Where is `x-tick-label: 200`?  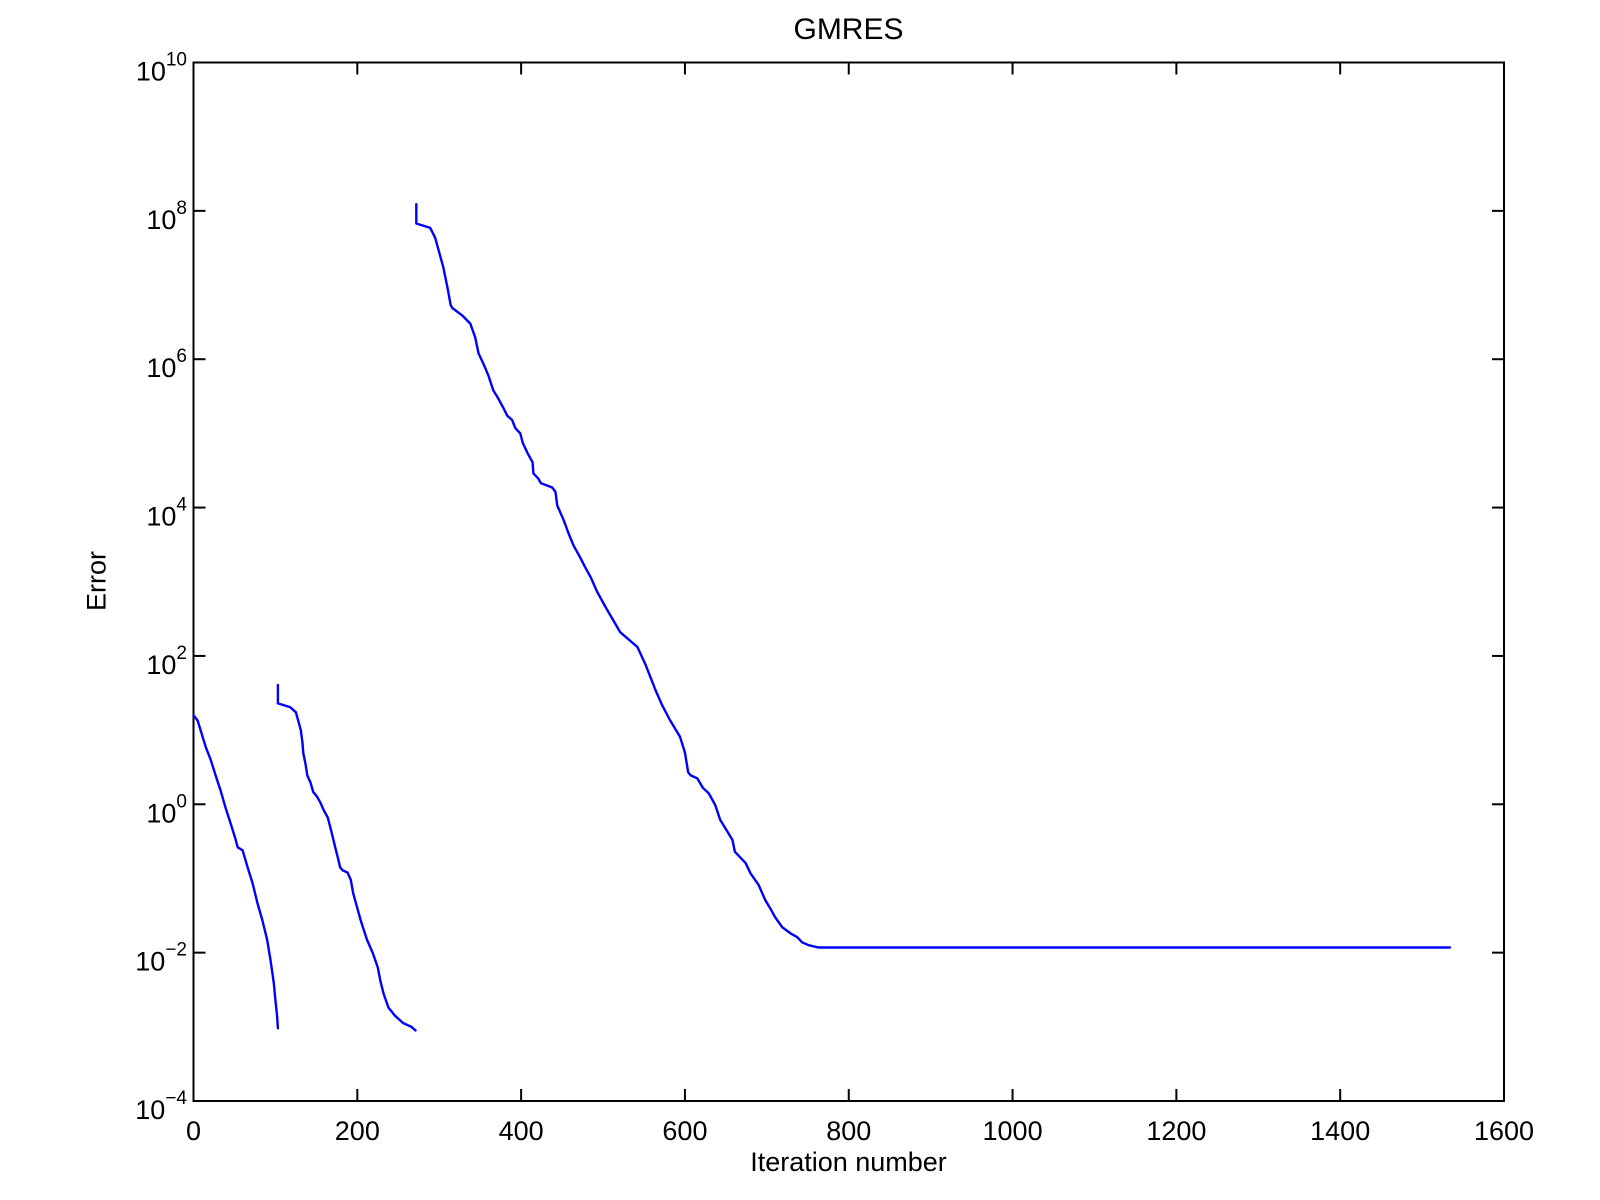 x-tick-label: 200 is located at coordinates (357, 1131).